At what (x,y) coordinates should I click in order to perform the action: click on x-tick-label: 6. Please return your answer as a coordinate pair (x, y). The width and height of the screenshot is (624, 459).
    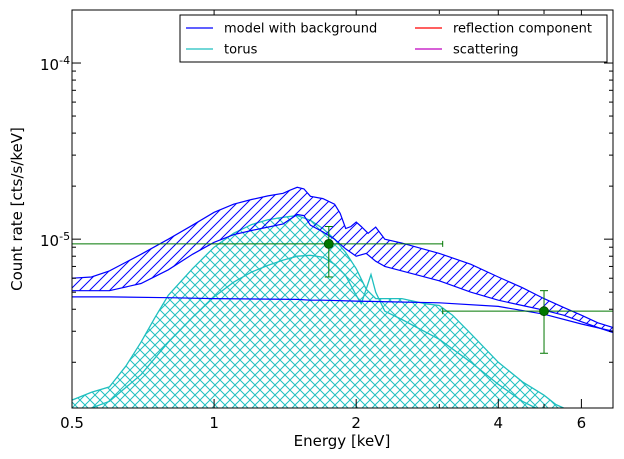
    Looking at the image, I should click on (582, 423).